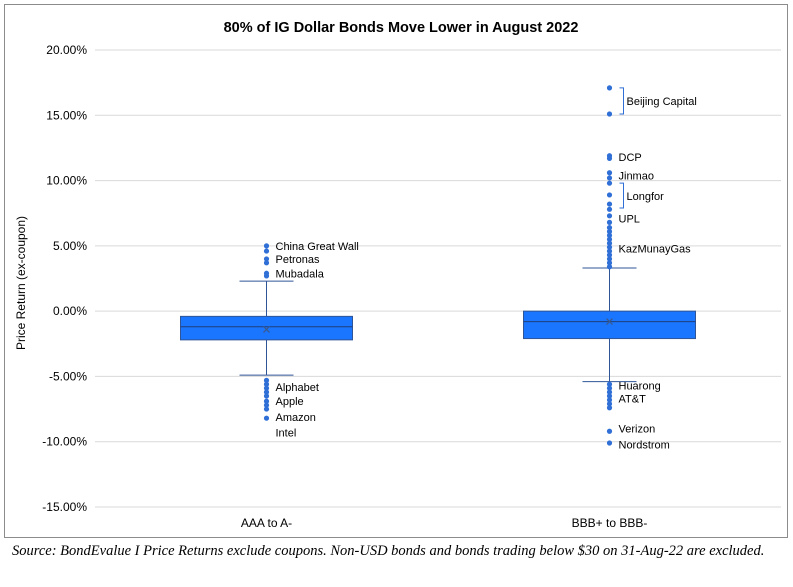 Image resolution: width=793 pixels, height=587 pixels. What do you see at coordinates (444, 523) in the screenshot?
I see `x-tick-labels: AAA to A- BBB+ to BBB-` at bounding box center [444, 523].